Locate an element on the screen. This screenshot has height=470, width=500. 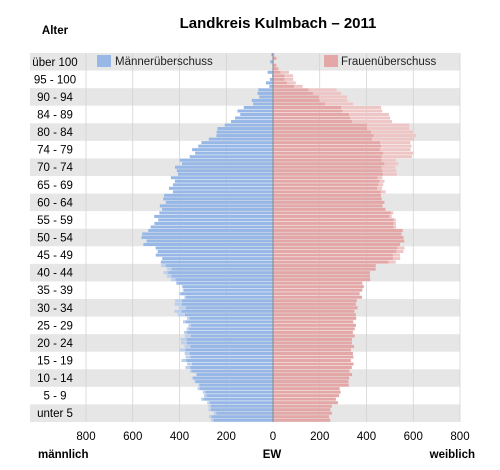
x-tick-labels: 800 600 400 200 0 200 400 600 800 is located at coordinates (272, 437).